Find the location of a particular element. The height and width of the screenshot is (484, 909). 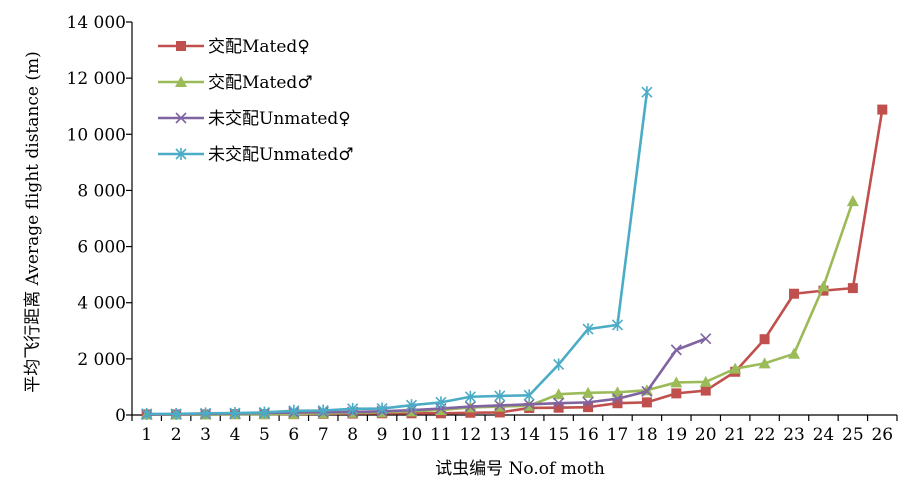

x-tick-label: 9 is located at coordinates (382, 435).